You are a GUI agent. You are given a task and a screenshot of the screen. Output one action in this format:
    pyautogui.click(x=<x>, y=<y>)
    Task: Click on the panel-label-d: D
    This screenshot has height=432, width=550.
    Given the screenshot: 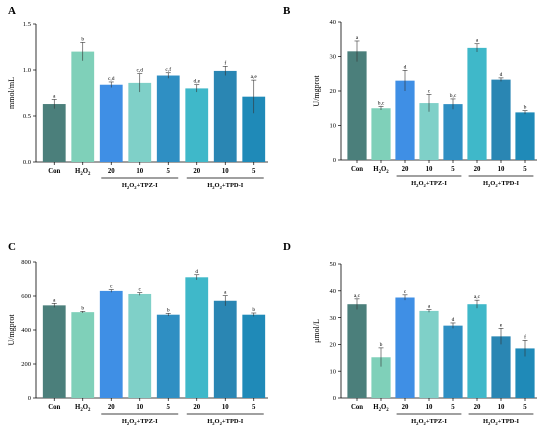 What is the action you would take?
    pyautogui.click(x=287, y=247)
    